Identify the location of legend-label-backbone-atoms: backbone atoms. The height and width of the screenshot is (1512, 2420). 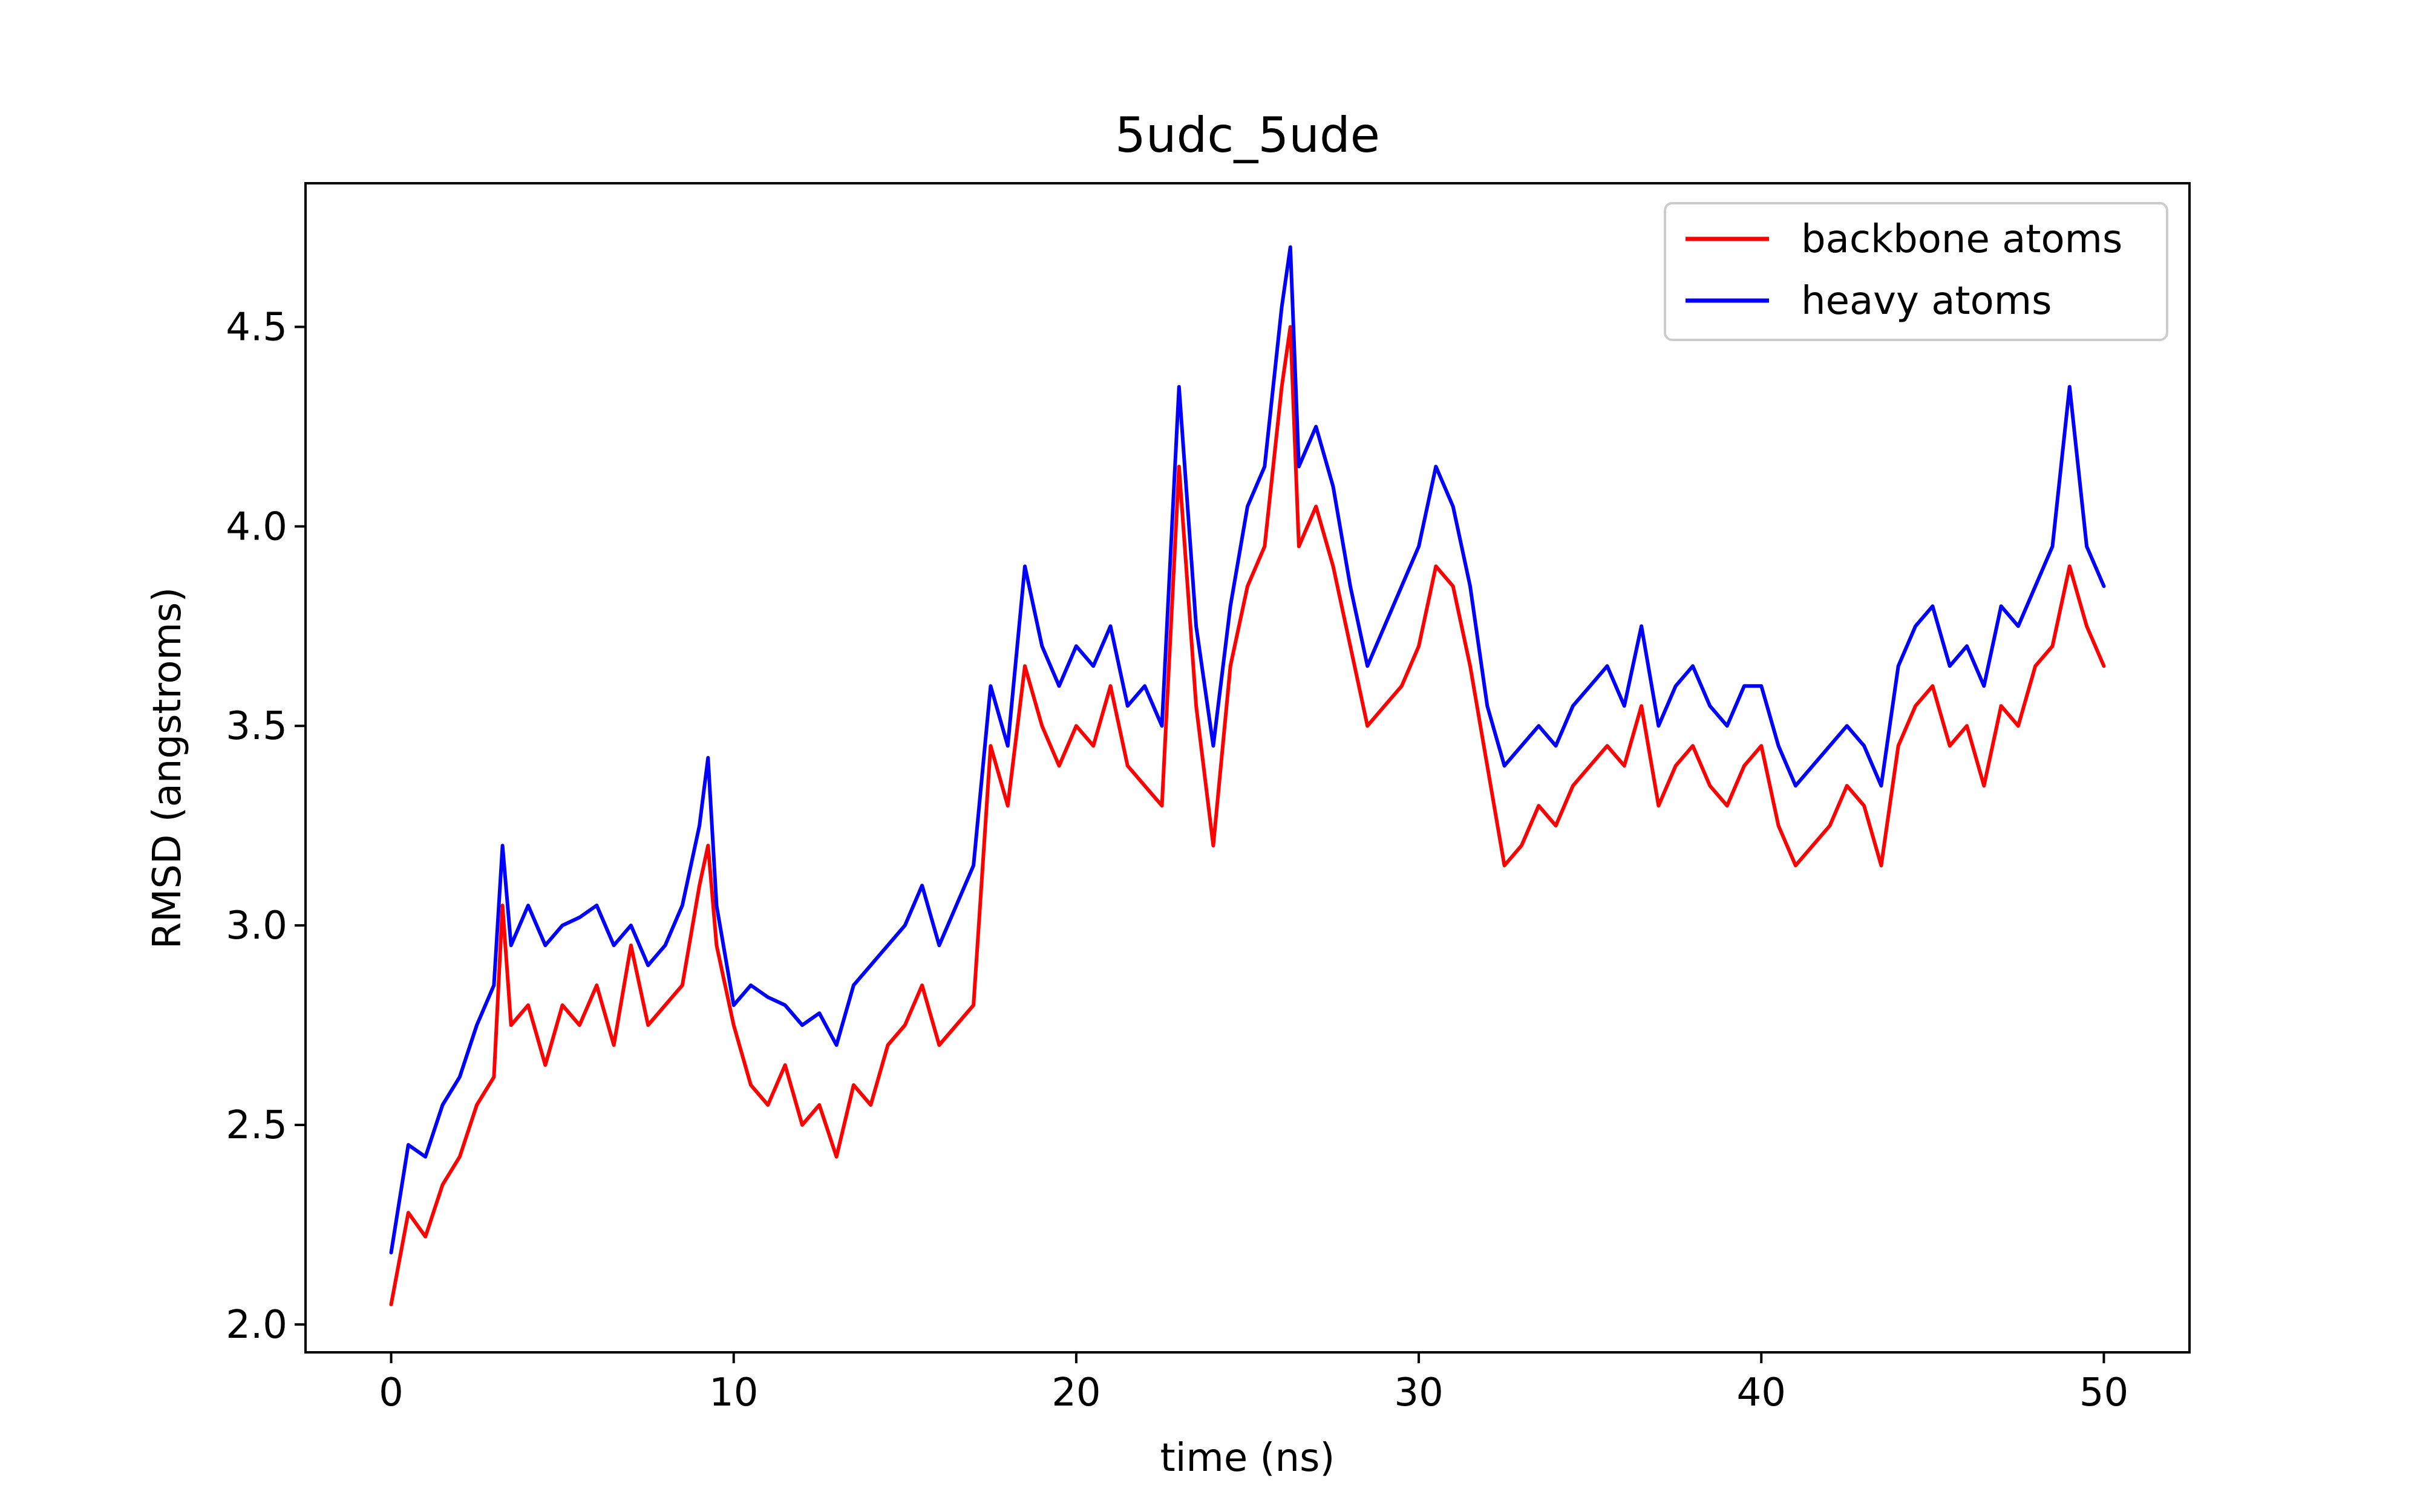
(1961, 239).